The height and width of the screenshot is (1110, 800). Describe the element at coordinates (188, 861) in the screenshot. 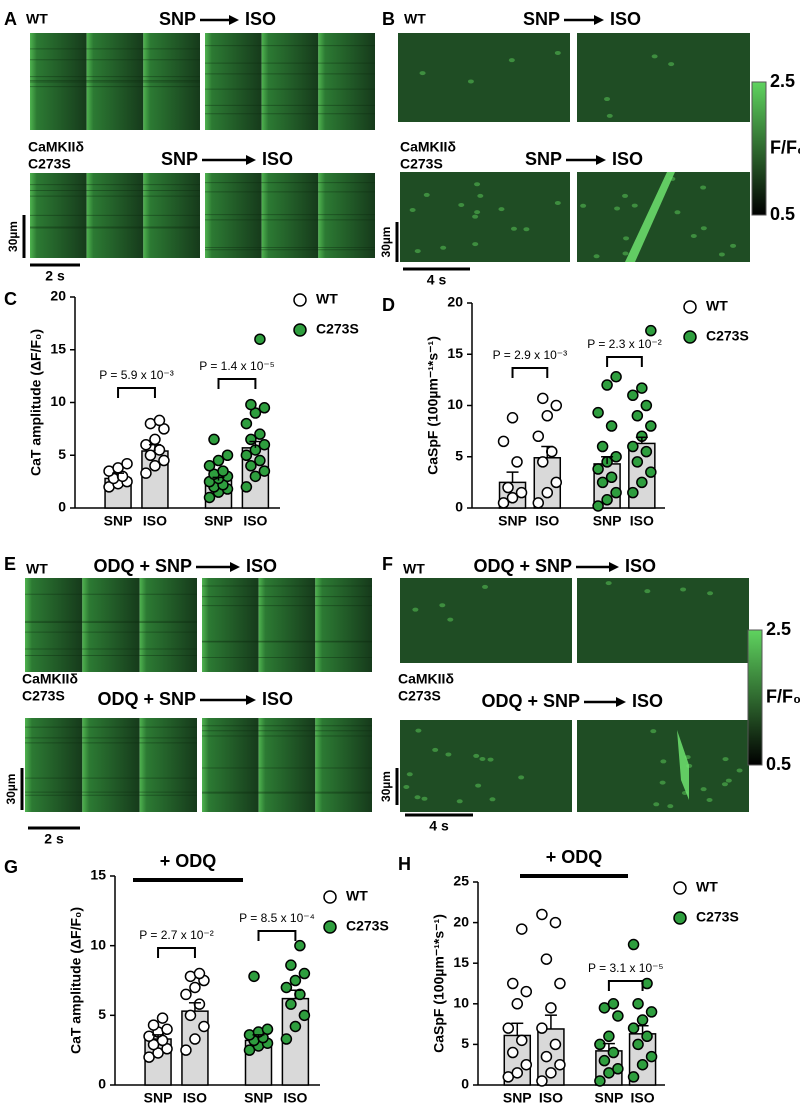

I see `chart-header: + ODQ` at that location.